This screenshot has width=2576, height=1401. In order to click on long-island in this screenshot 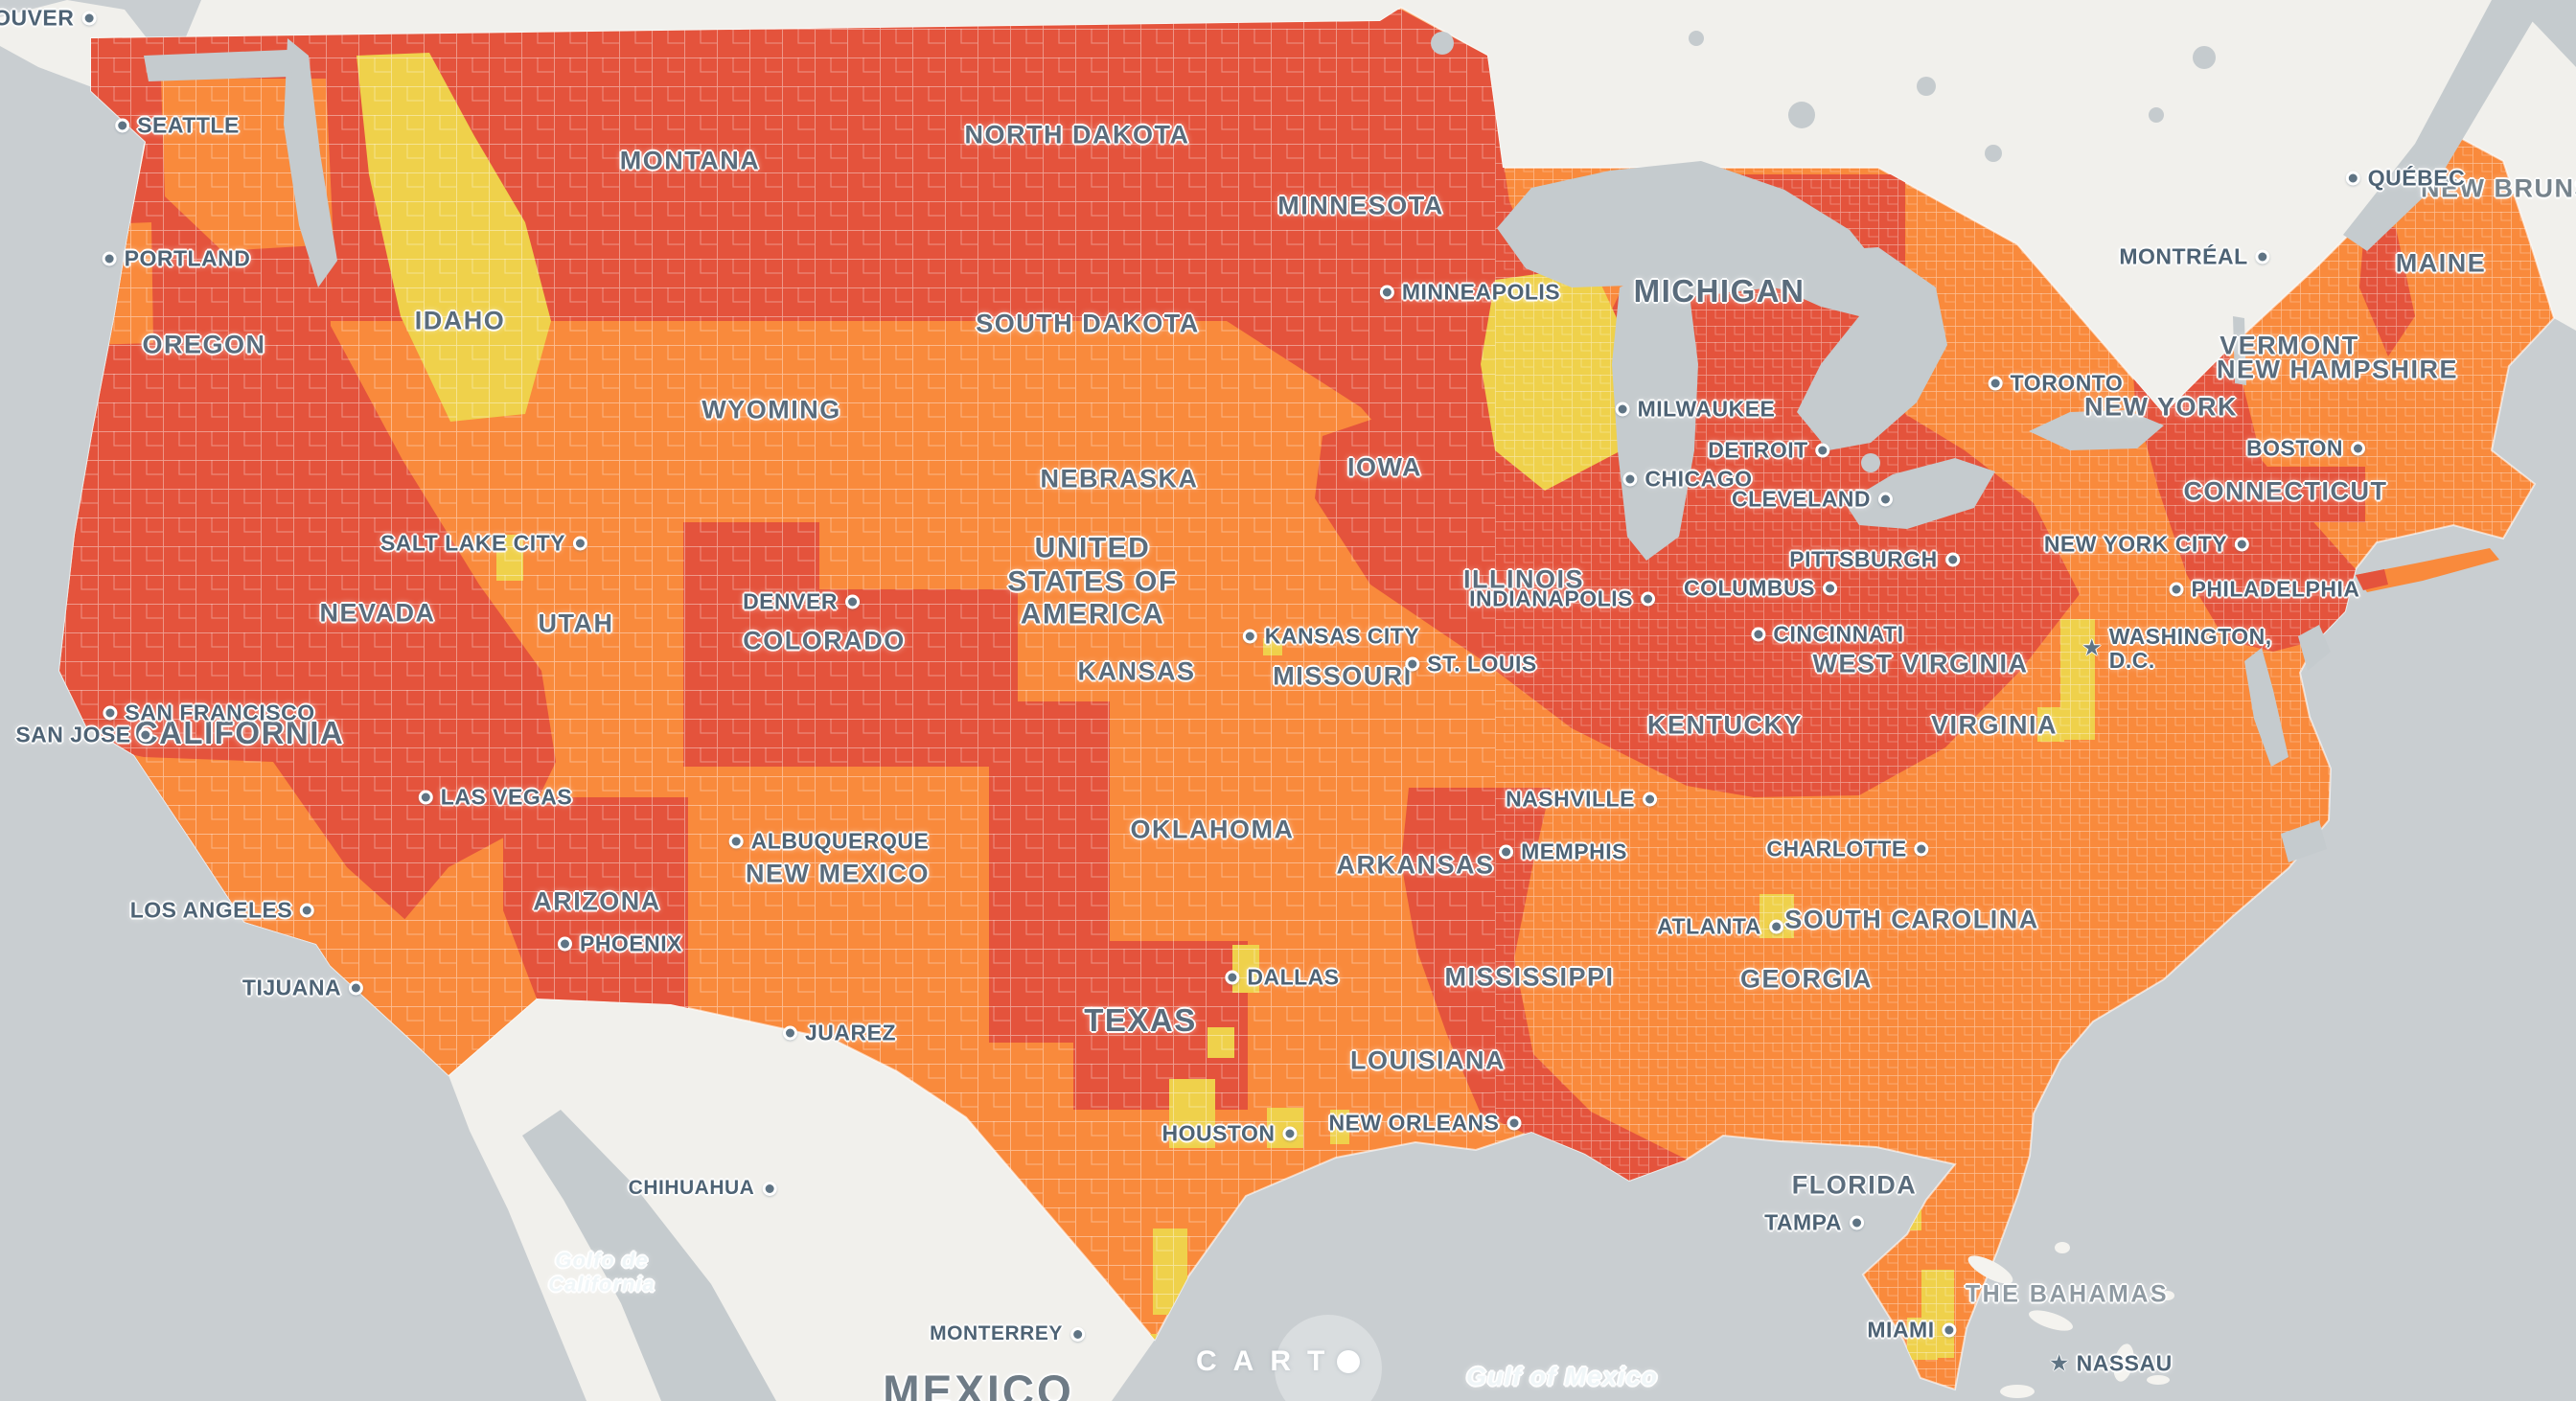, I will do `click(2427, 570)`.